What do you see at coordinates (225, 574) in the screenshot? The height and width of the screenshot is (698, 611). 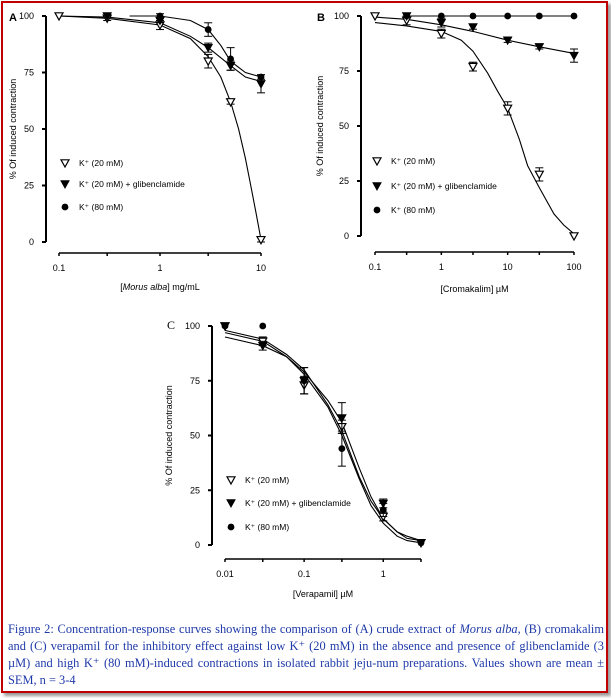 I see `x-tick-label: 0.01` at bounding box center [225, 574].